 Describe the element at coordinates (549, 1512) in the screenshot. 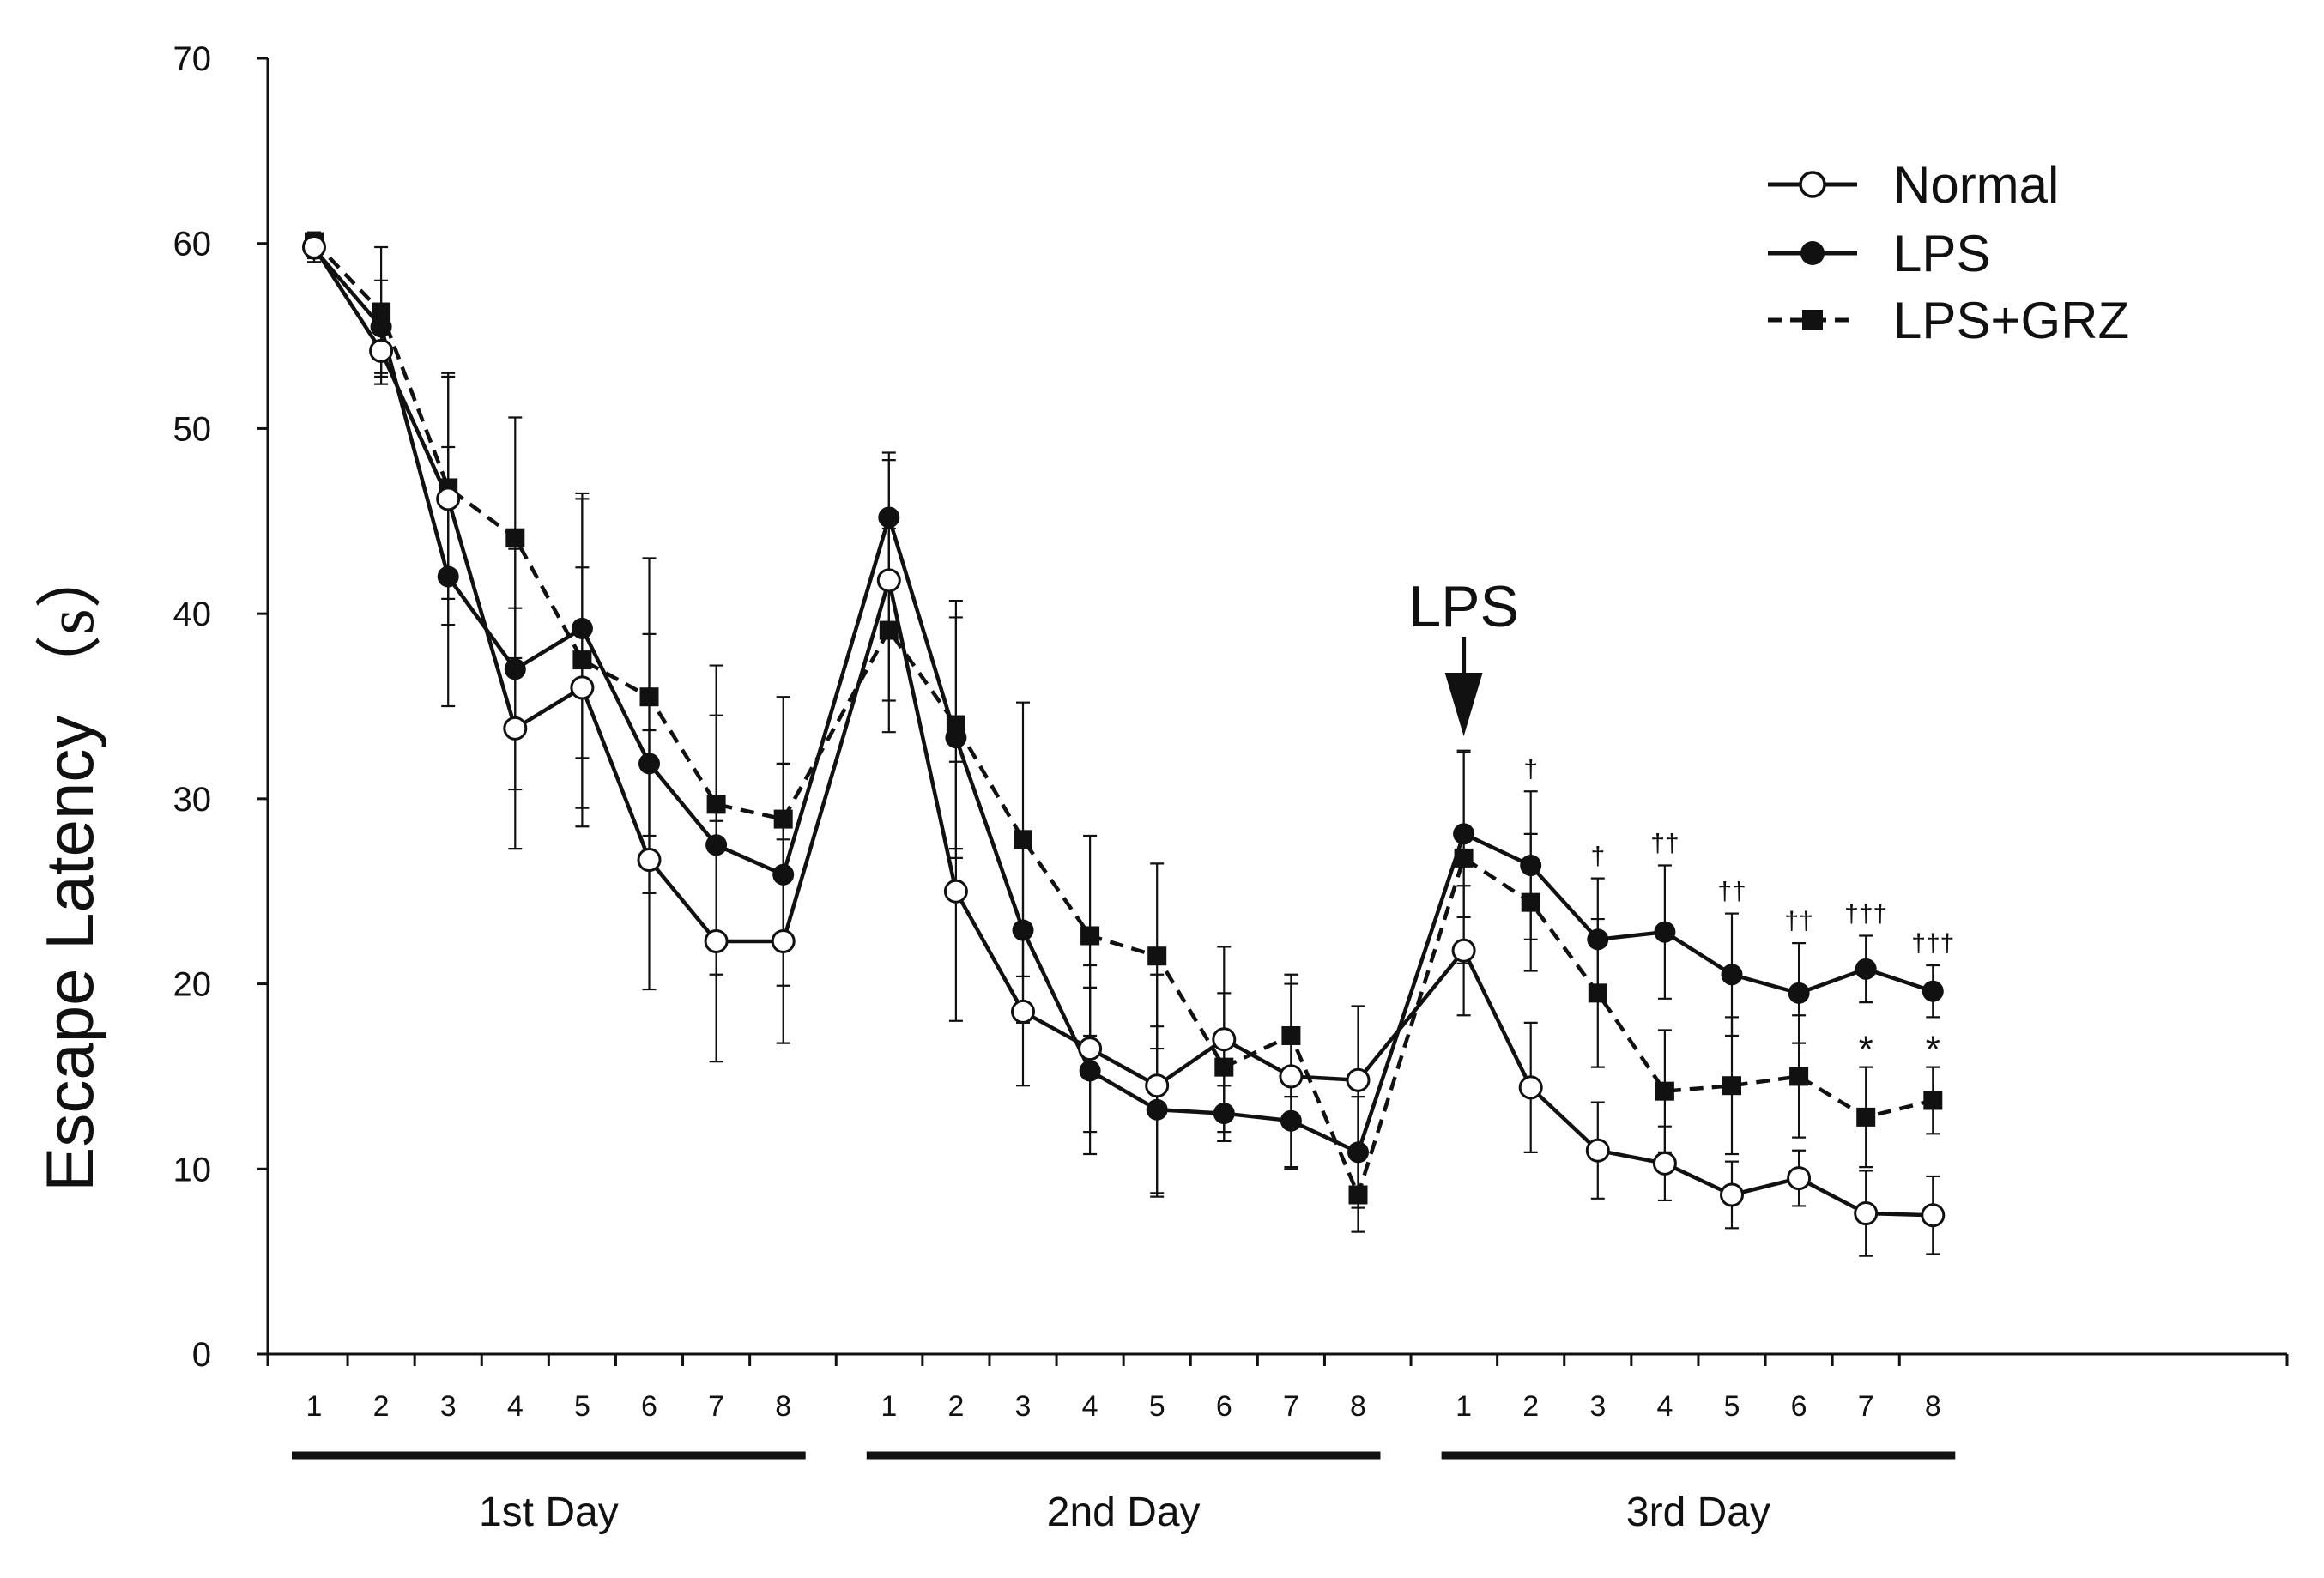

I see `day-label: 1st Day` at that location.